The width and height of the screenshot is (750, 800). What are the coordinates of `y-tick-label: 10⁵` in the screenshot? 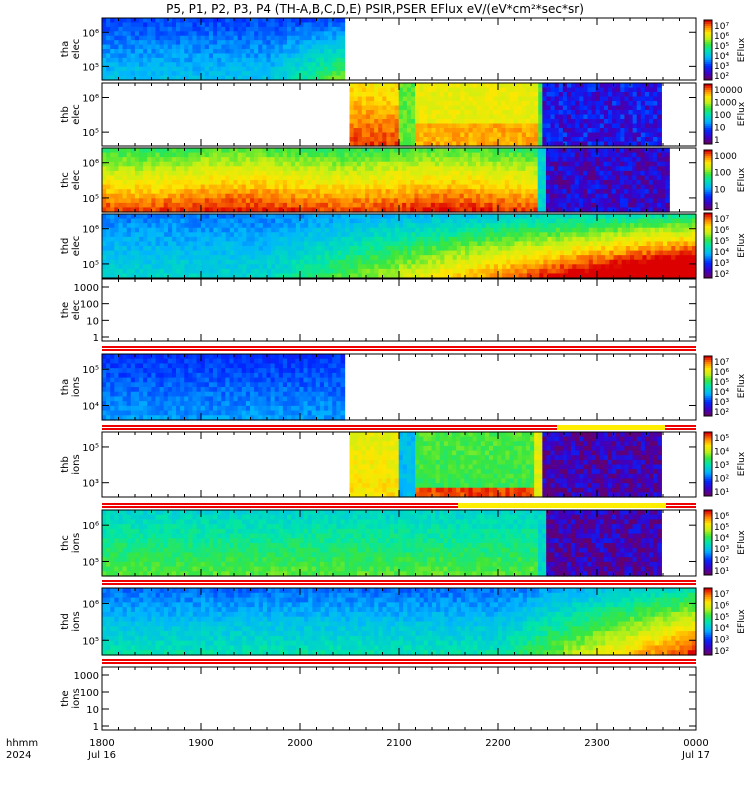 It's located at (90, 67).